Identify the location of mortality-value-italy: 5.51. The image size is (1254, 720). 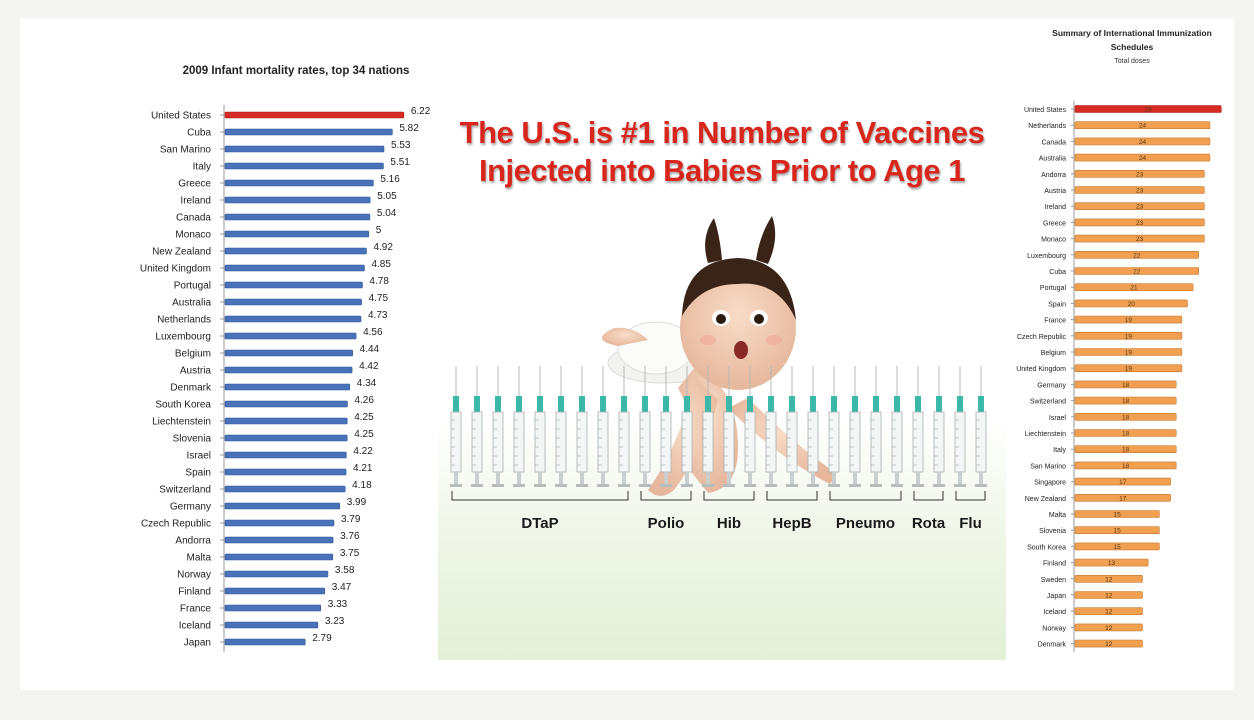
(400, 162).